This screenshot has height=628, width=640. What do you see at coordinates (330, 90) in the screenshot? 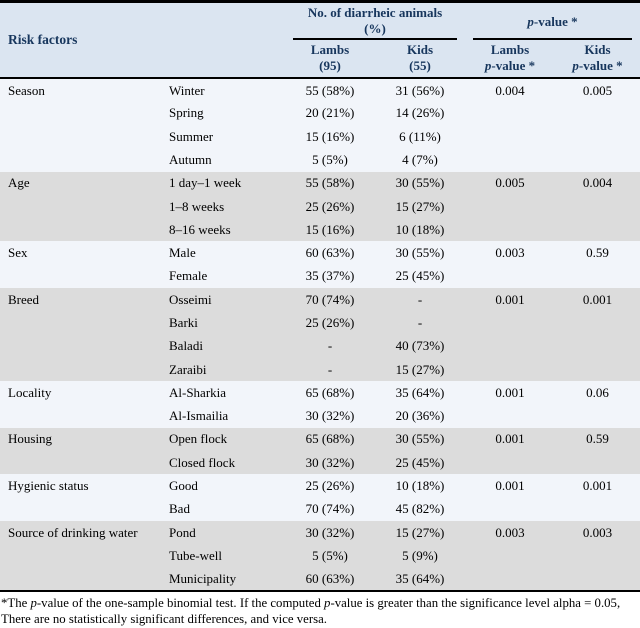
I see `cell-lambs-count: 55 (58%)` at bounding box center [330, 90].